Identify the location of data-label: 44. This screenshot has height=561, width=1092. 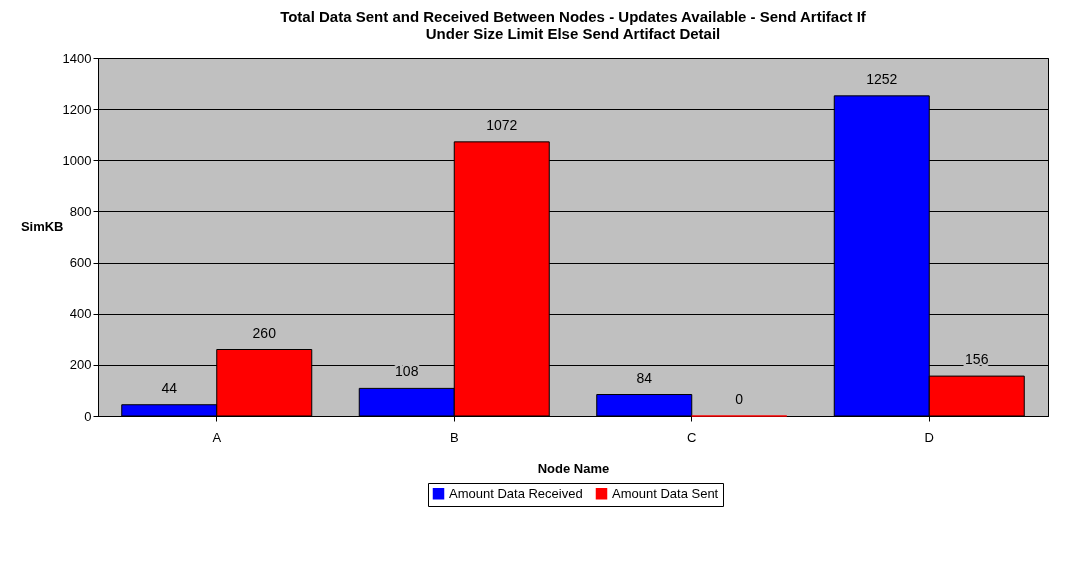
(169, 387).